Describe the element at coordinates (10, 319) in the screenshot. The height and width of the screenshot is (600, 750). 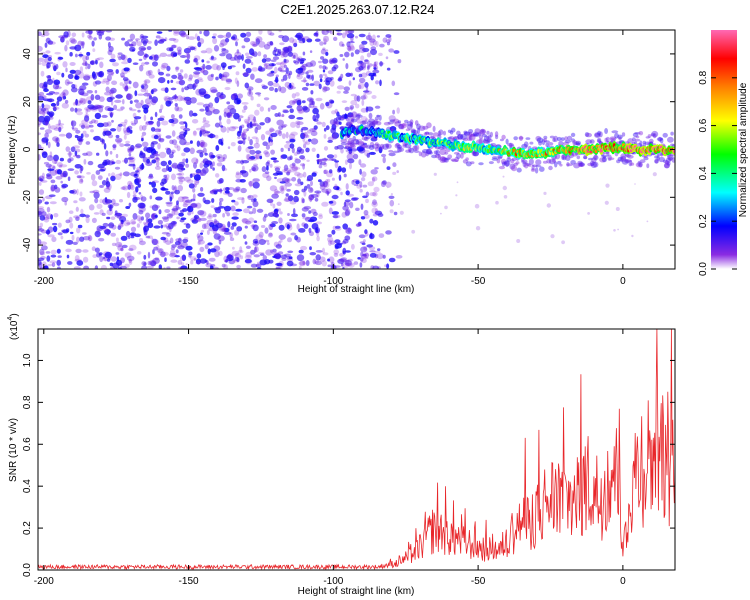
I see `snr-scale-exponent: 4` at that location.